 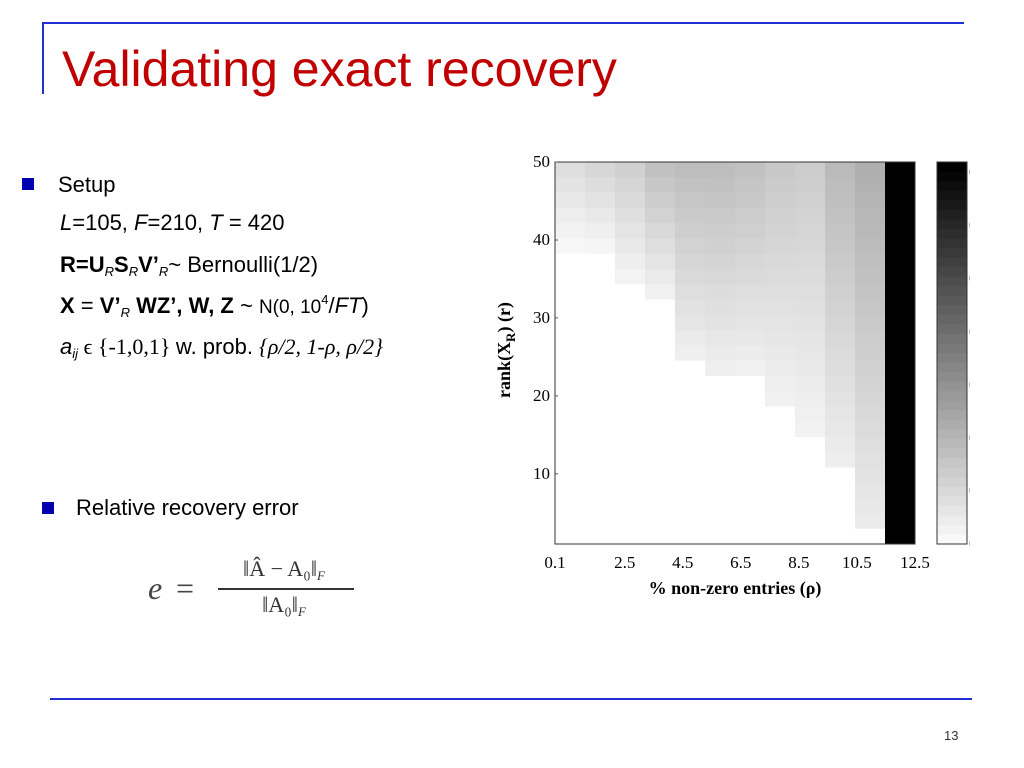 I want to click on page-number: 13, so click(x=951, y=735).